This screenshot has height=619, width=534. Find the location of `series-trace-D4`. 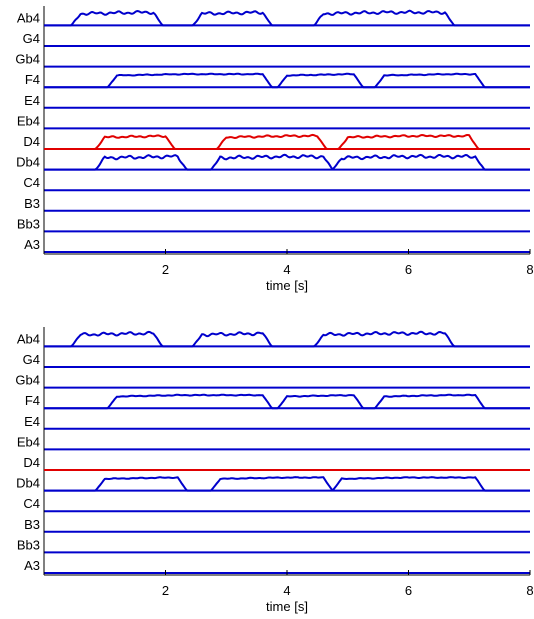

series-trace-D4 is located at coordinates (287, 141).